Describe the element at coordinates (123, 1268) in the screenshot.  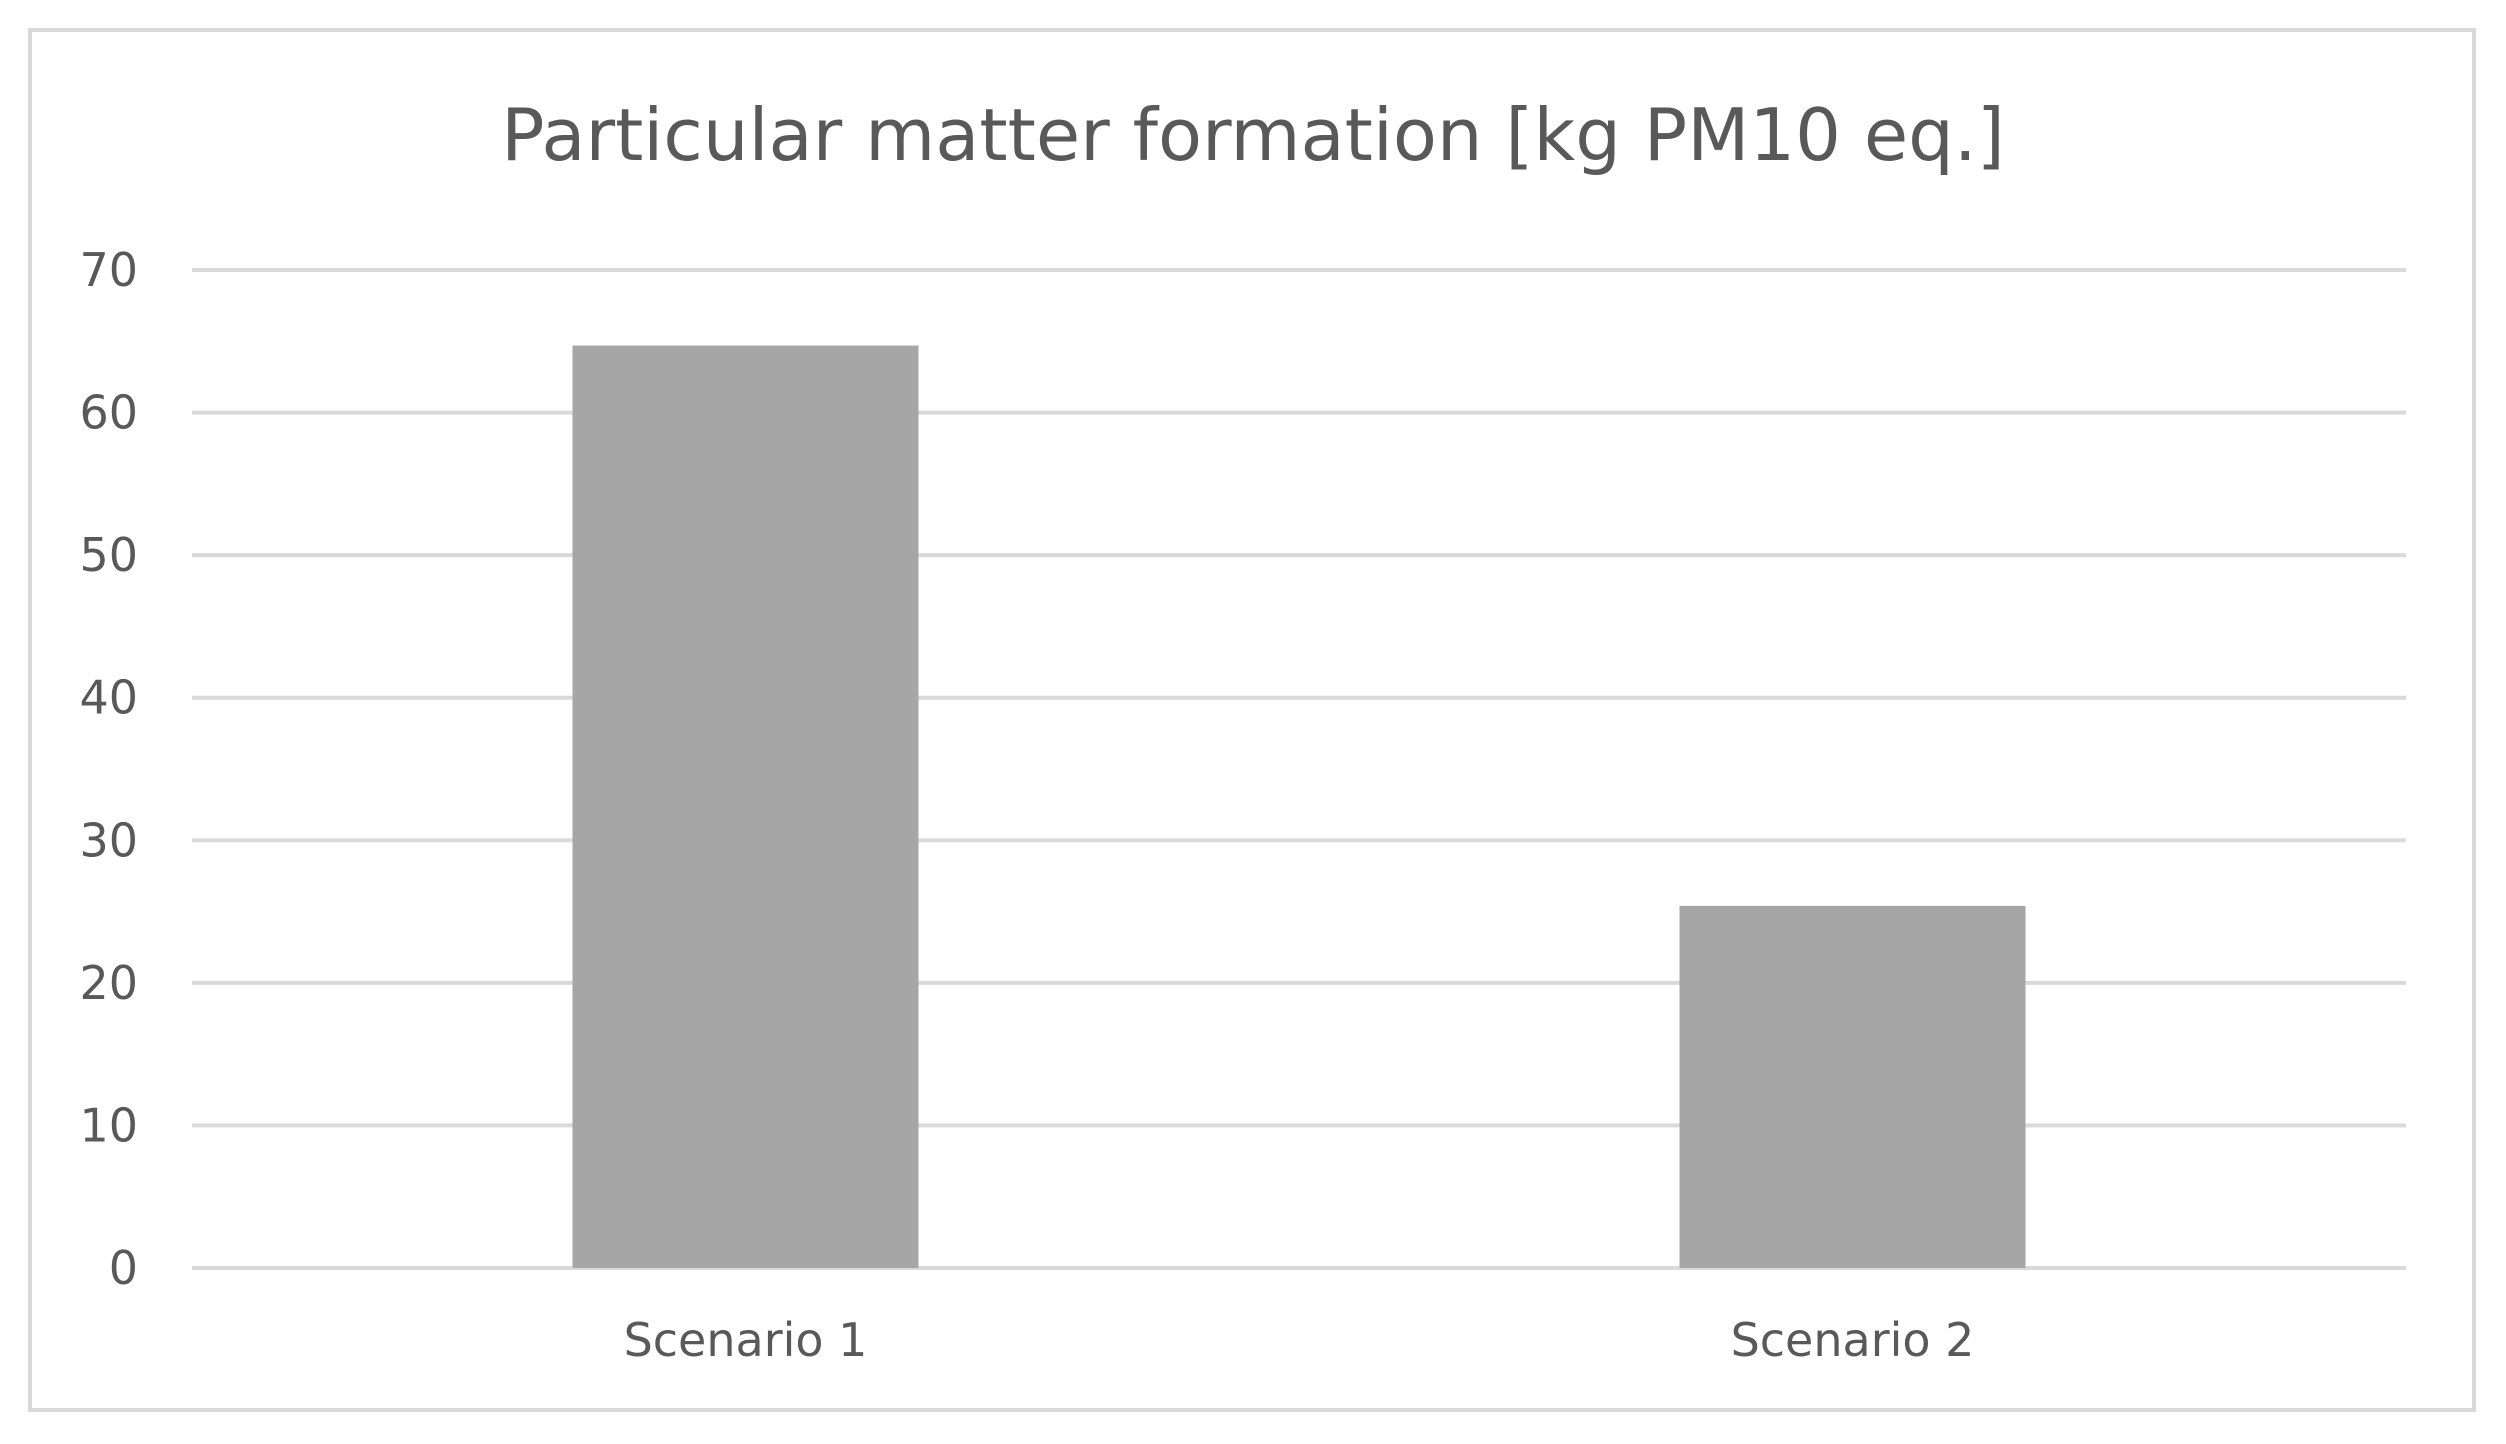
I see `y-tick-label: 0` at that location.